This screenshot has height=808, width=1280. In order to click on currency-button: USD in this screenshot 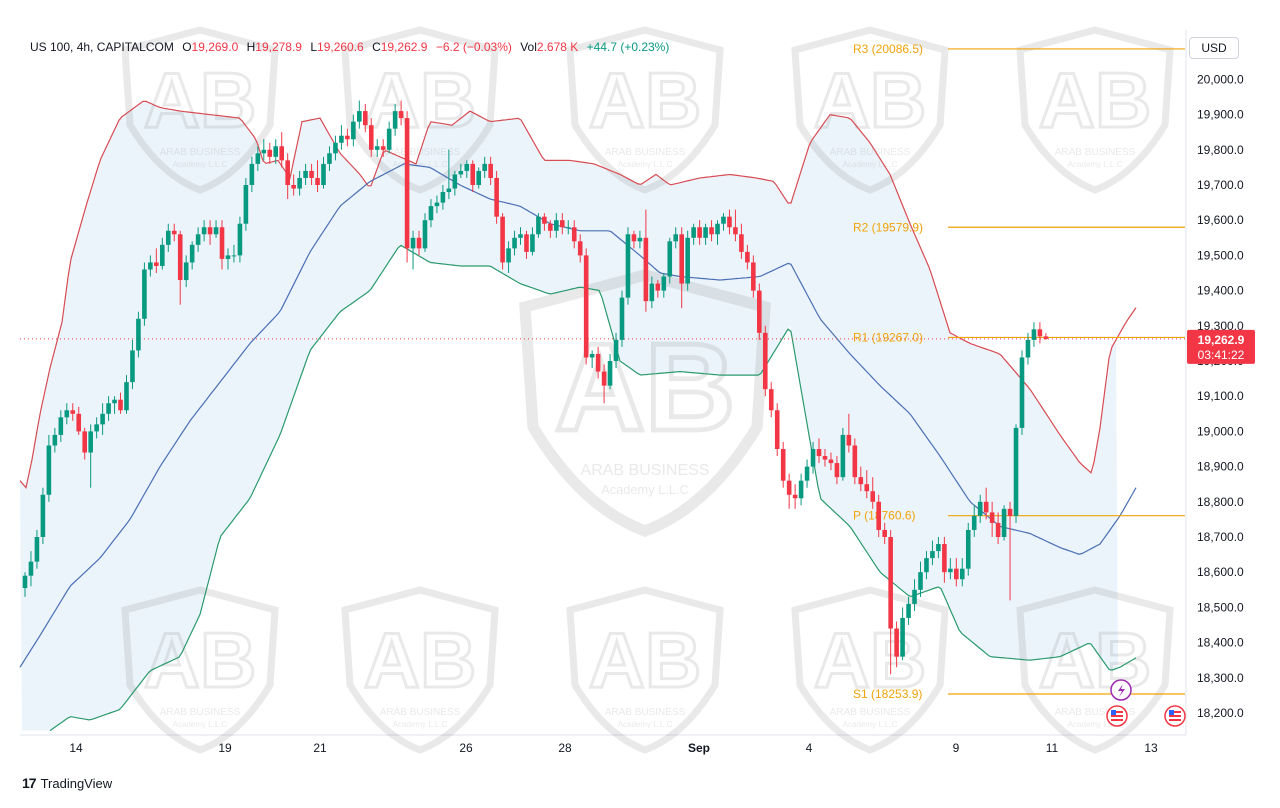, I will do `click(1214, 48)`.